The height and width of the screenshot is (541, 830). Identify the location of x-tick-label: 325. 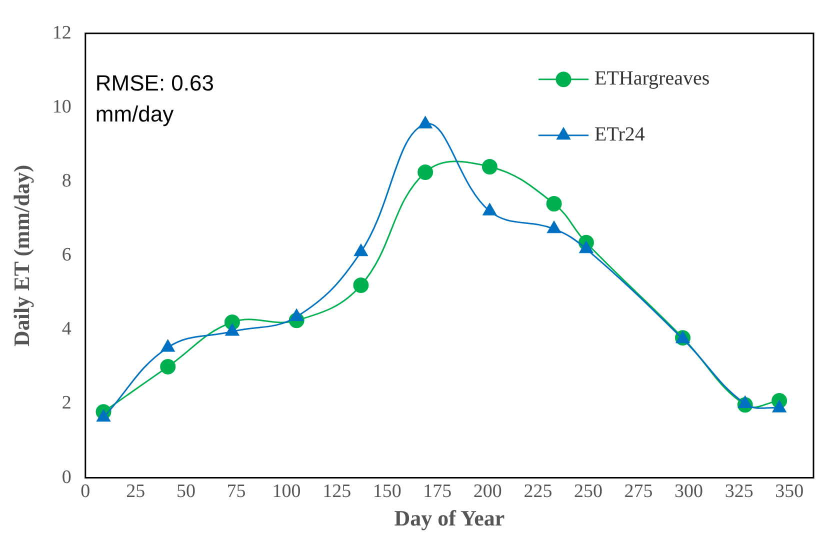
(739, 491).